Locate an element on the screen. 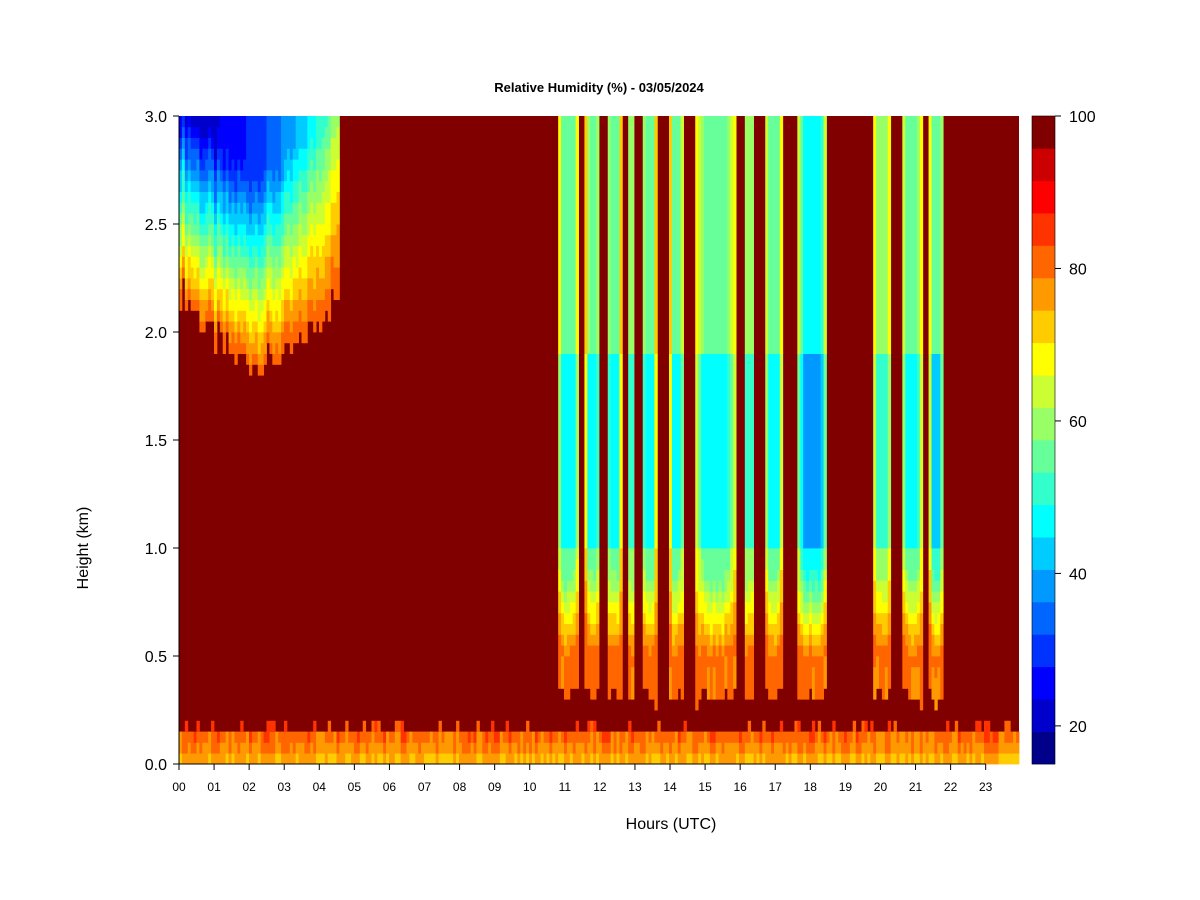 This screenshot has width=1200, height=900. x-tick-label: 11 is located at coordinates (565, 787).